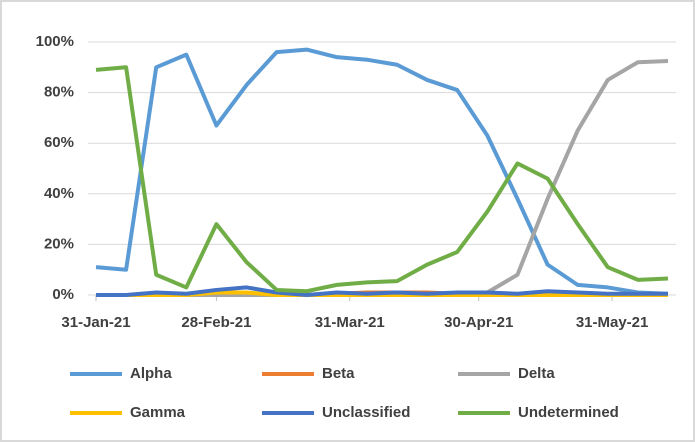 This screenshot has width=695, height=442. I want to click on x-tick-label: 31-May-21, so click(612, 322).